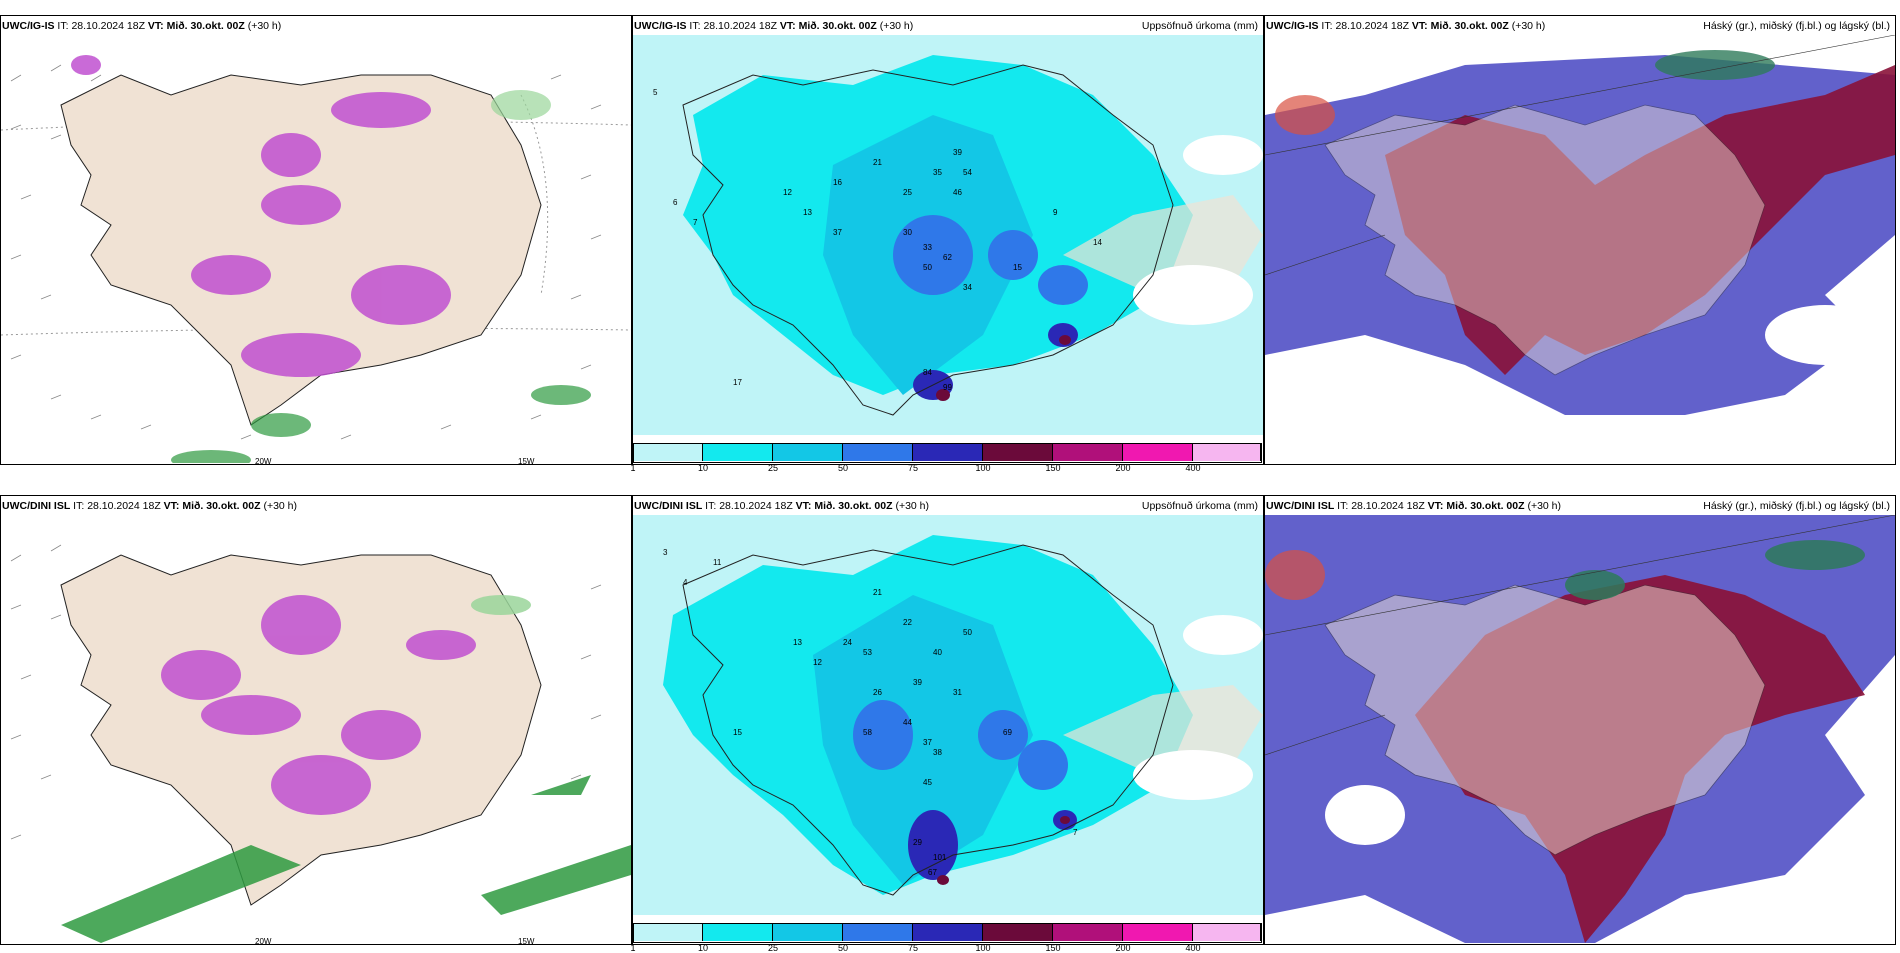 Image resolution: width=1900 pixels, height=953 pixels. I want to click on svg-text: 29, so click(917, 842).